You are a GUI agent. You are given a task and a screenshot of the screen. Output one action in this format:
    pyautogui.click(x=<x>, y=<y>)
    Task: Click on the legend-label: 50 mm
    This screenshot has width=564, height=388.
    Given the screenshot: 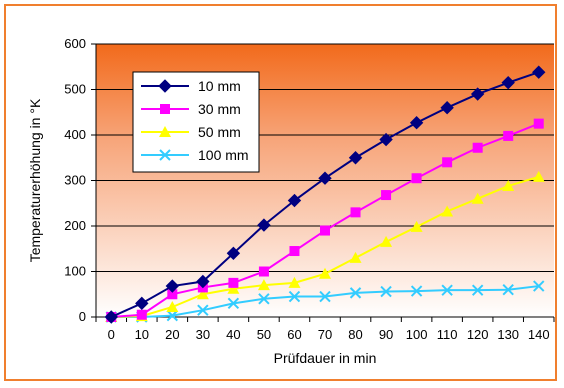 What is the action you would take?
    pyautogui.click(x=219, y=132)
    